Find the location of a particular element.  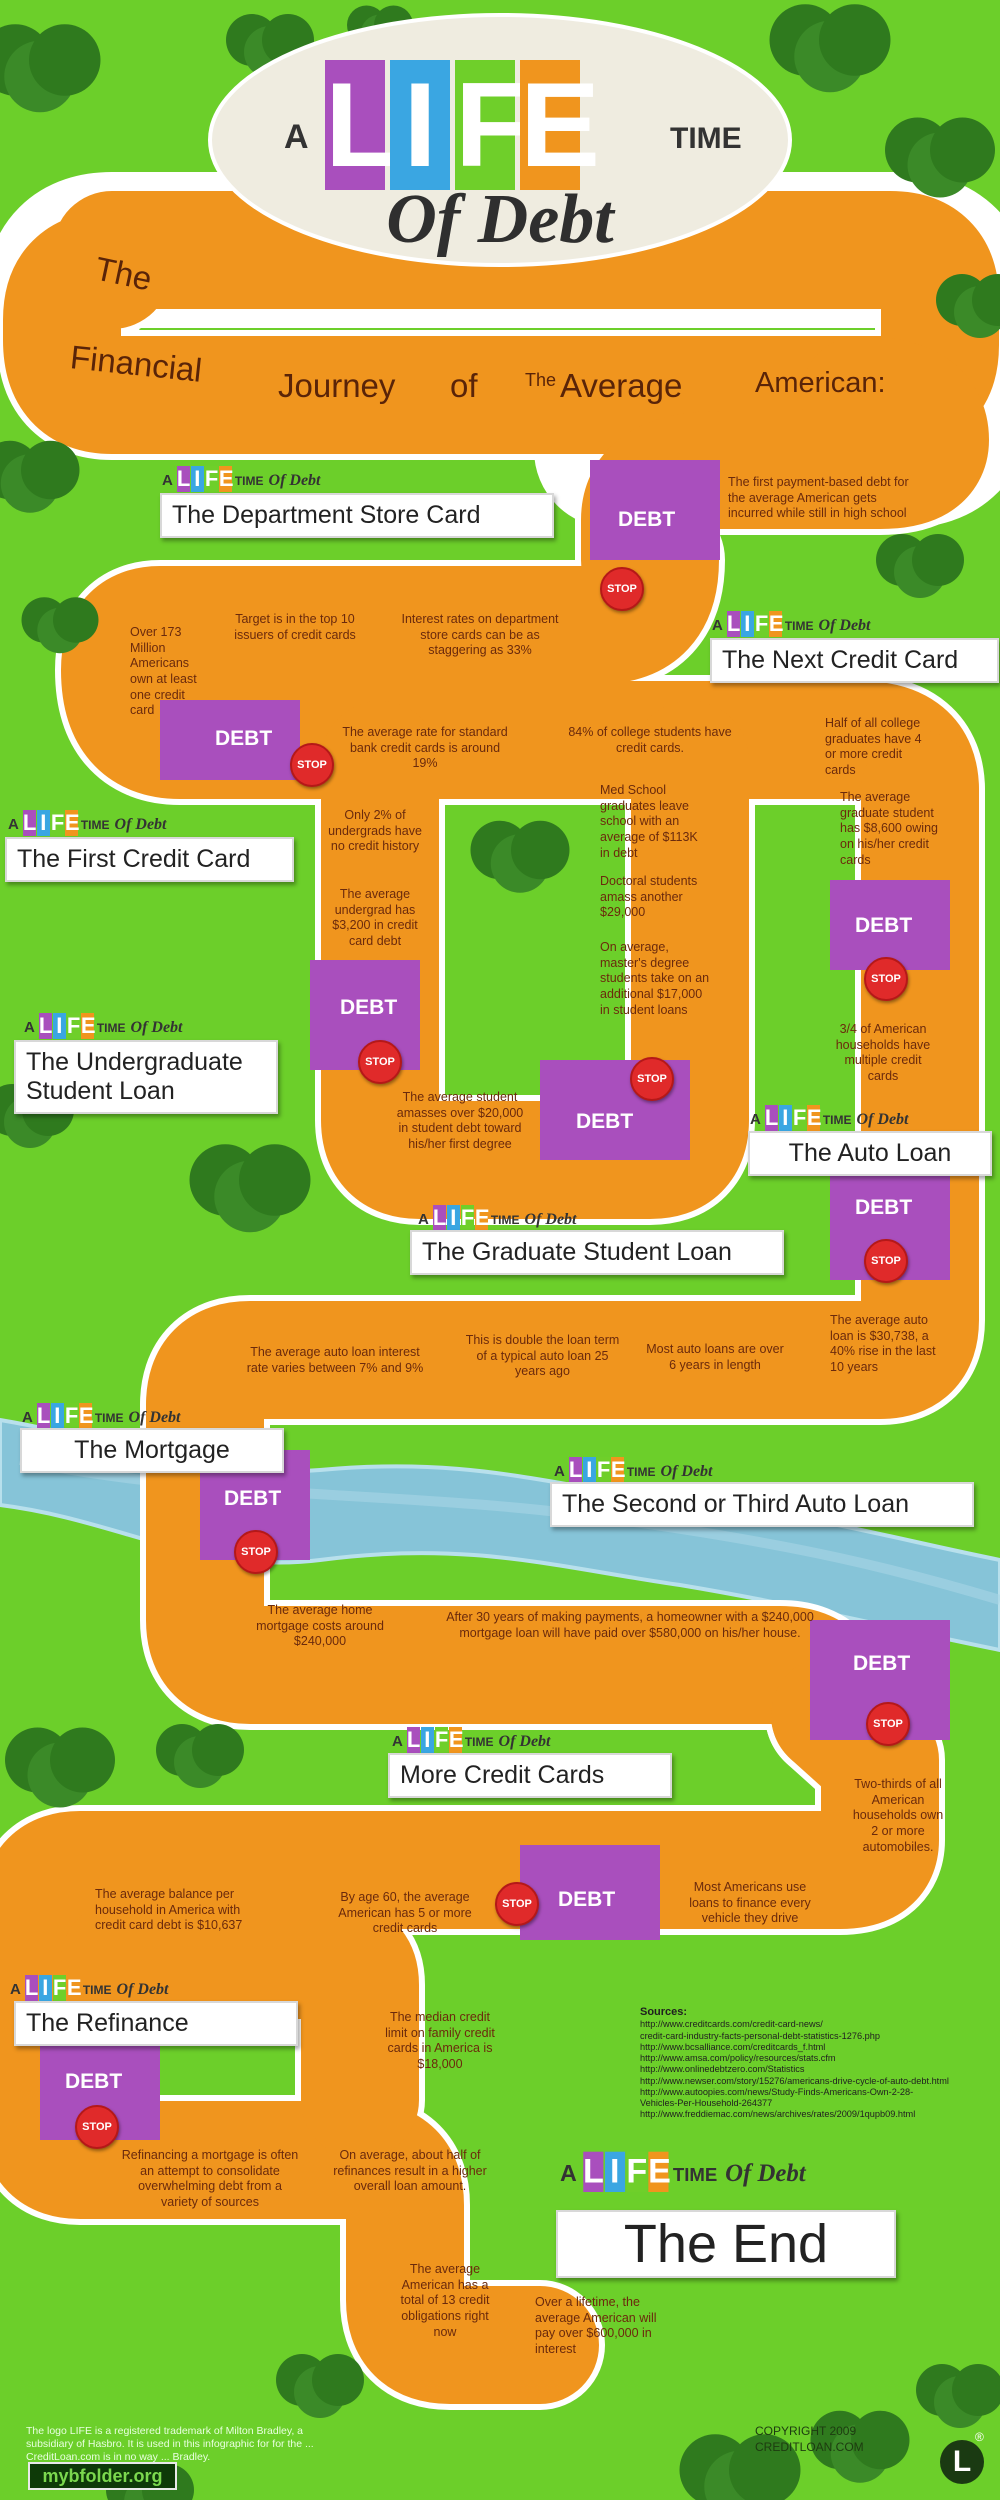

brand-logo-mark: L is located at coordinates (962, 2462).